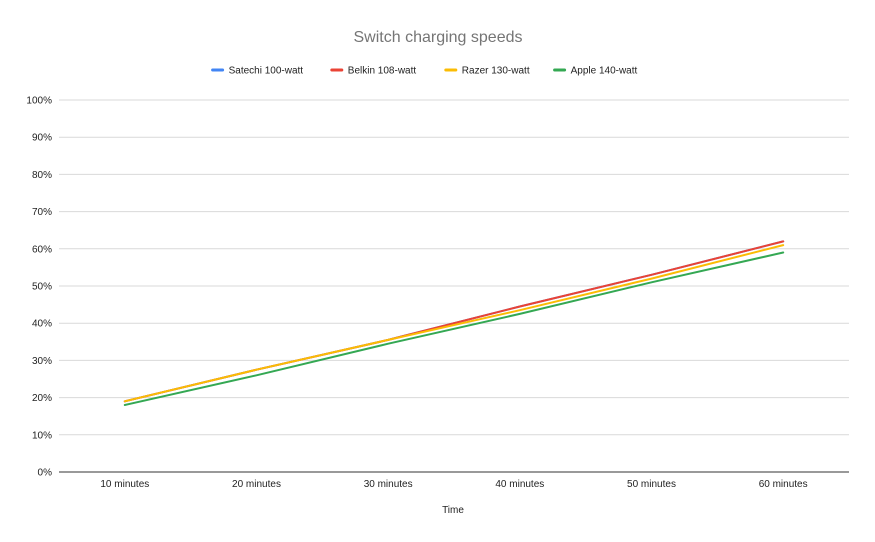 The image size is (875, 542). I want to click on x-tick-label: 50 minutes, so click(651, 484).